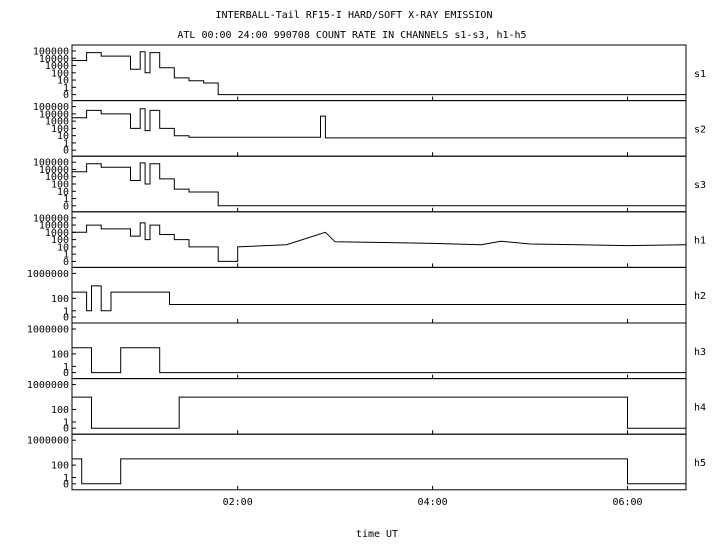 This screenshot has height=550, width=720. I want to click on series-line-h3, so click(379, 360).